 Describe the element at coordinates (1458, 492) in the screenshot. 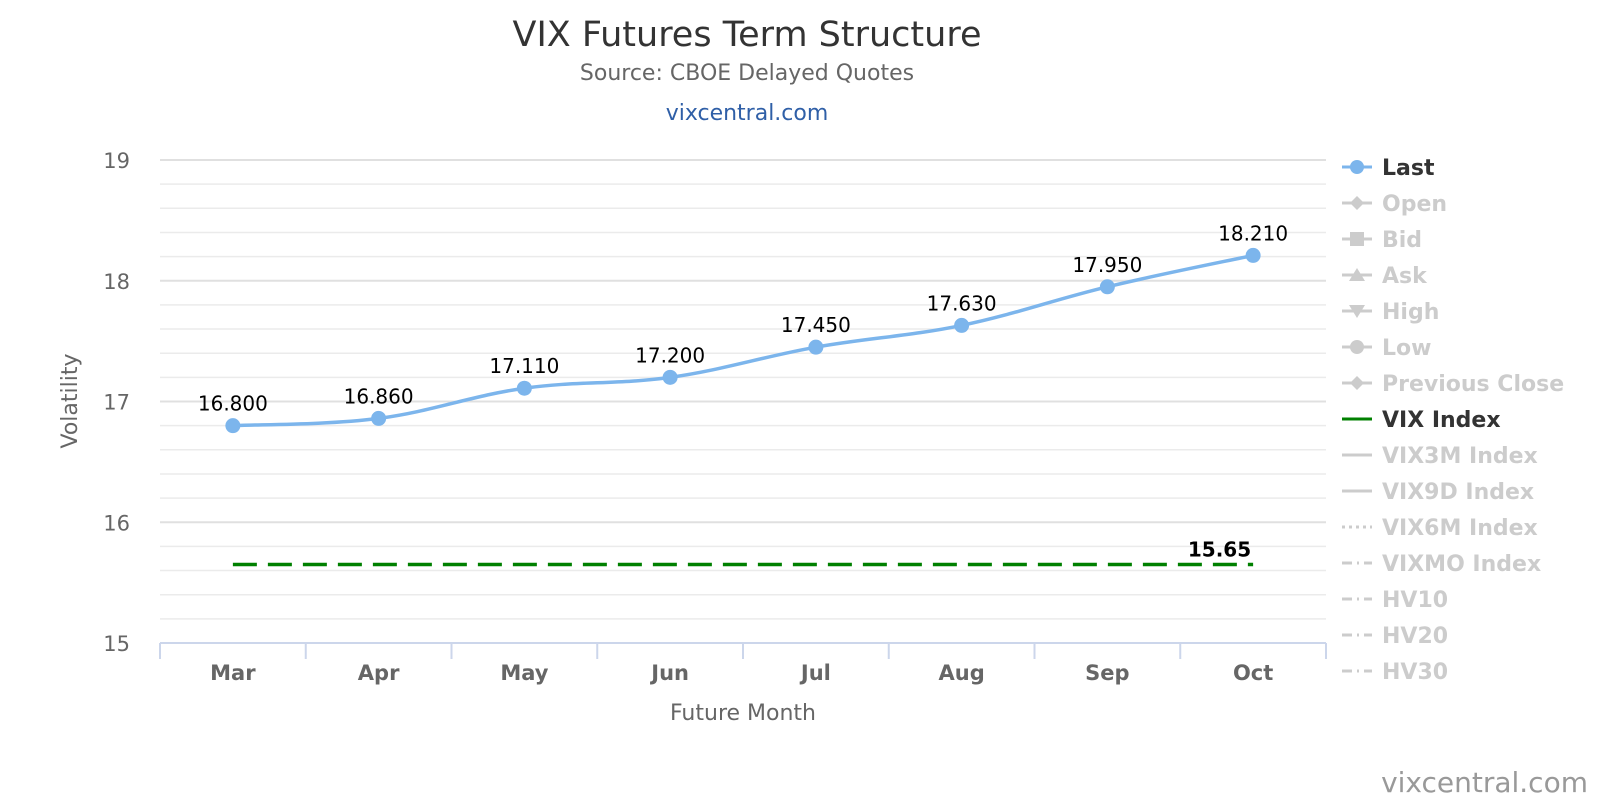

I see `legend-label: VIX9D Index` at that location.